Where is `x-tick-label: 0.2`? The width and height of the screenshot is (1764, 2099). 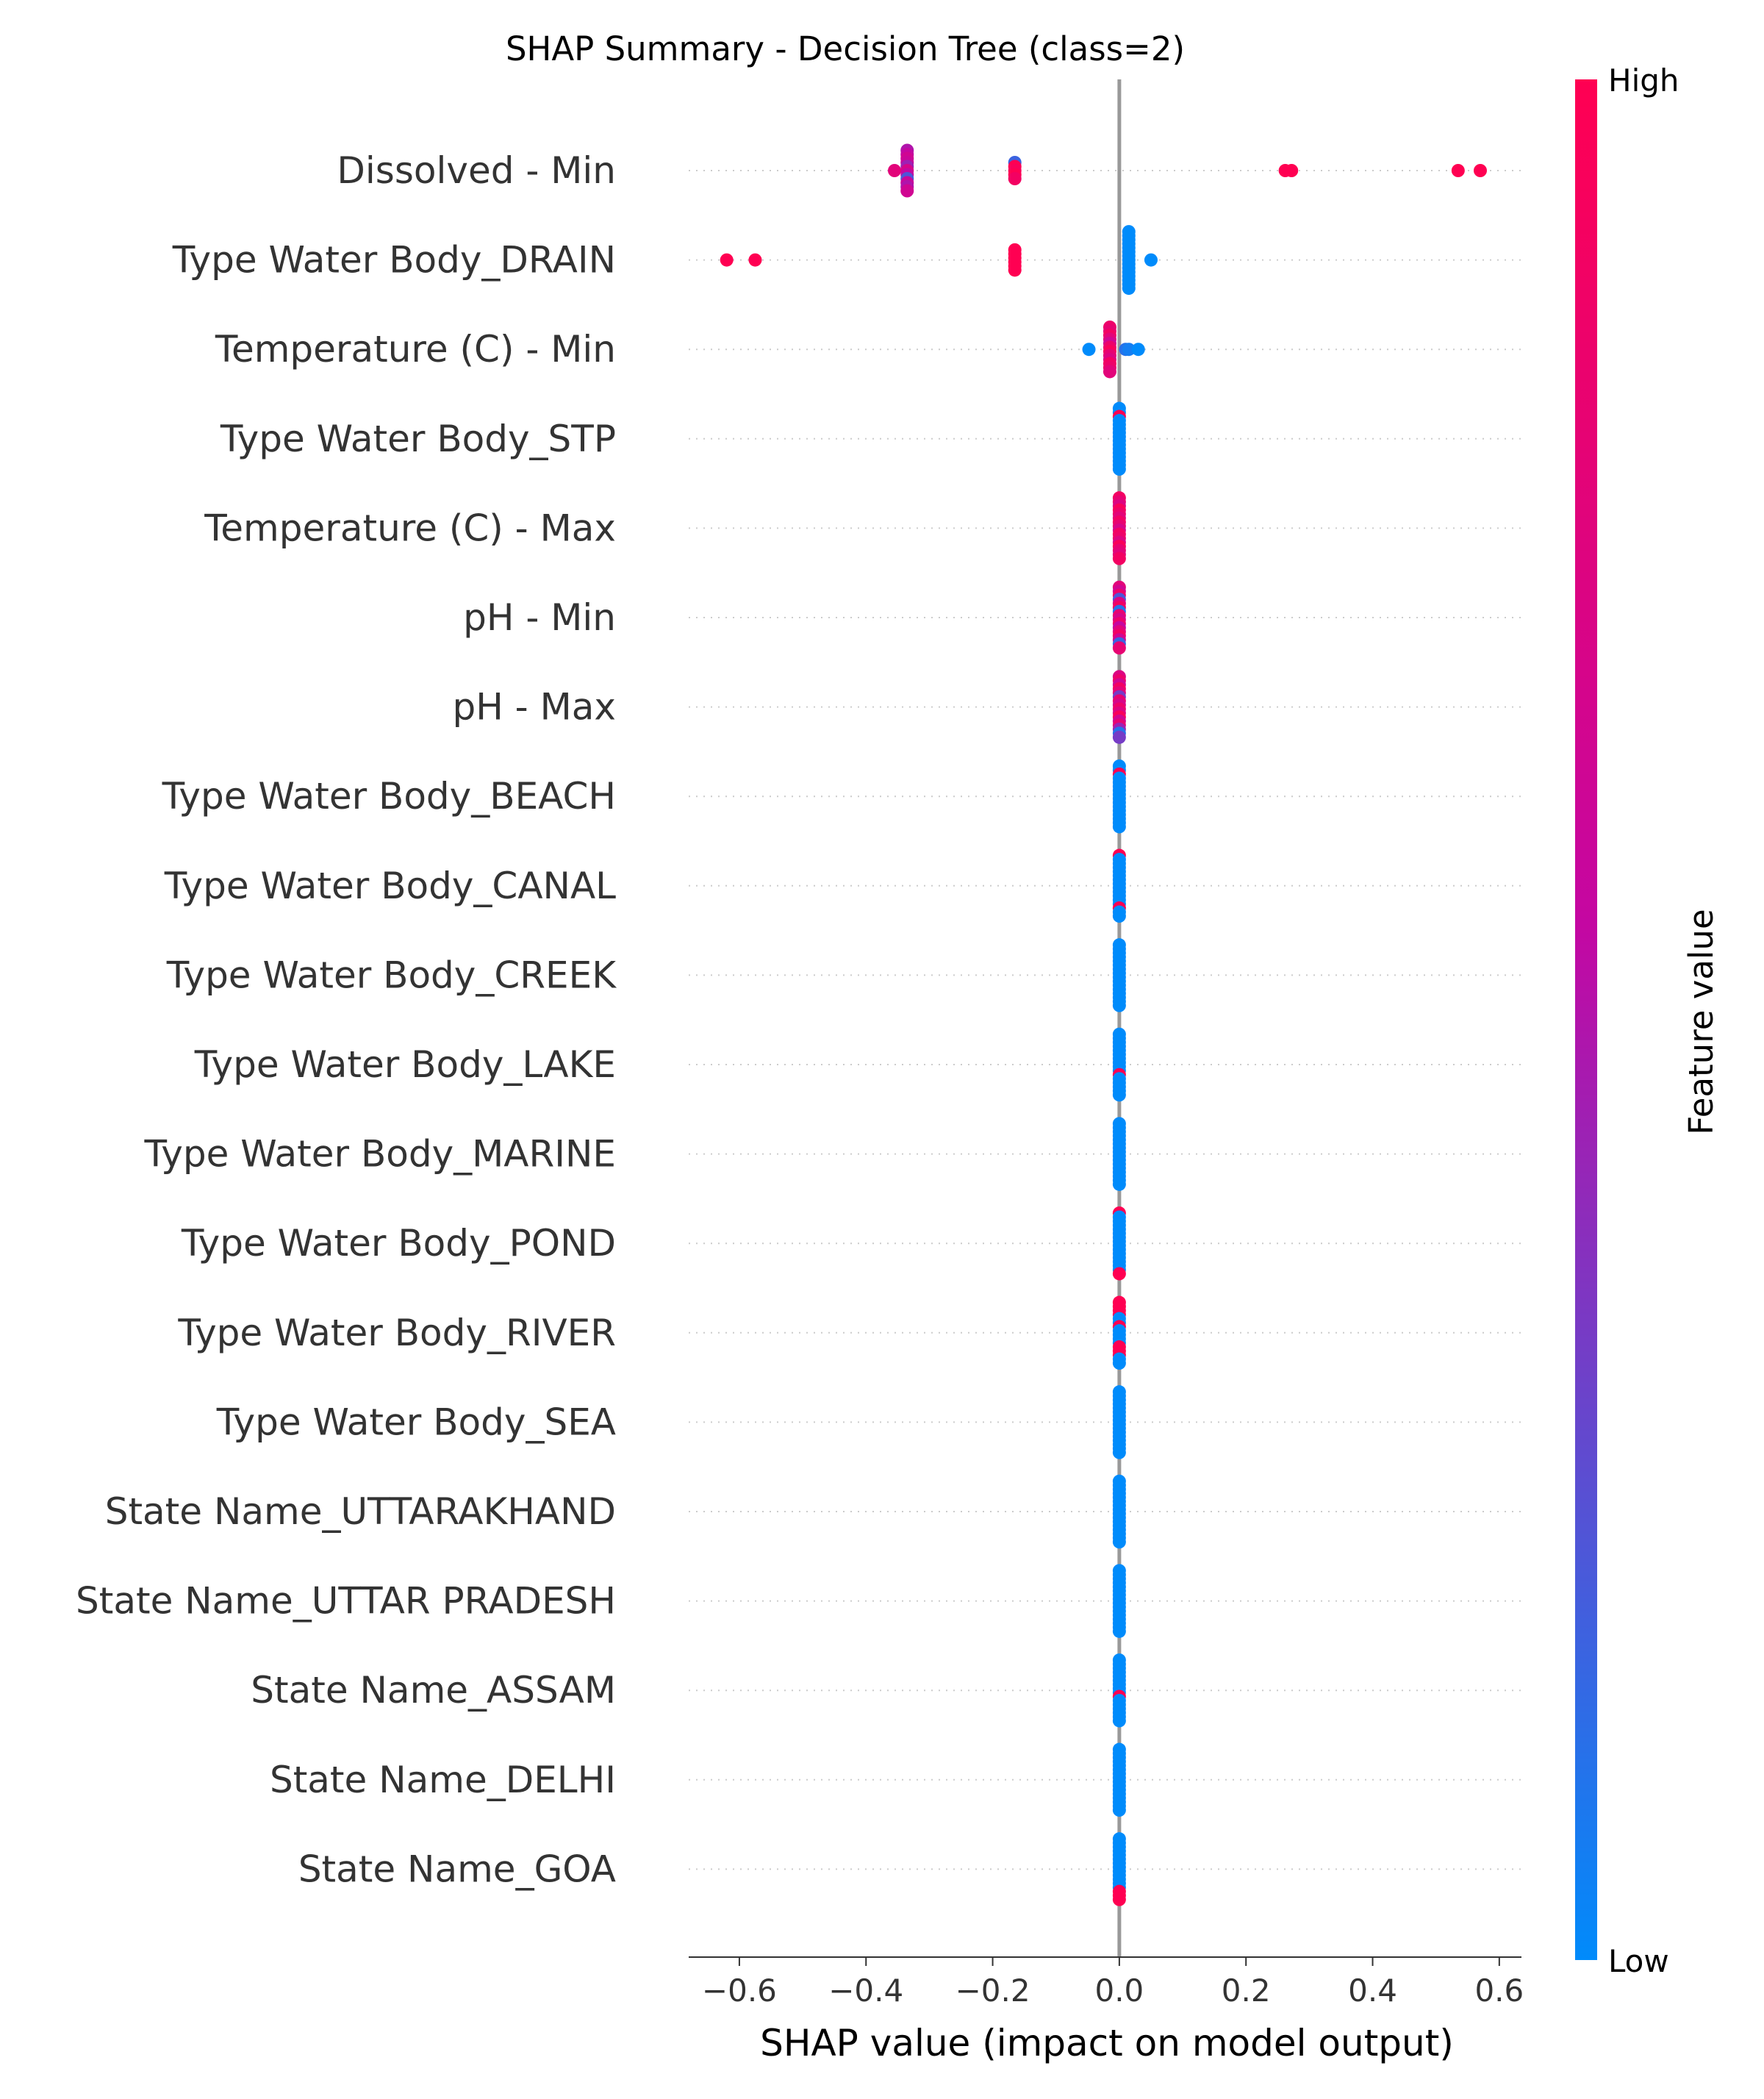
x-tick-label: 0.2 is located at coordinates (1246, 1991).